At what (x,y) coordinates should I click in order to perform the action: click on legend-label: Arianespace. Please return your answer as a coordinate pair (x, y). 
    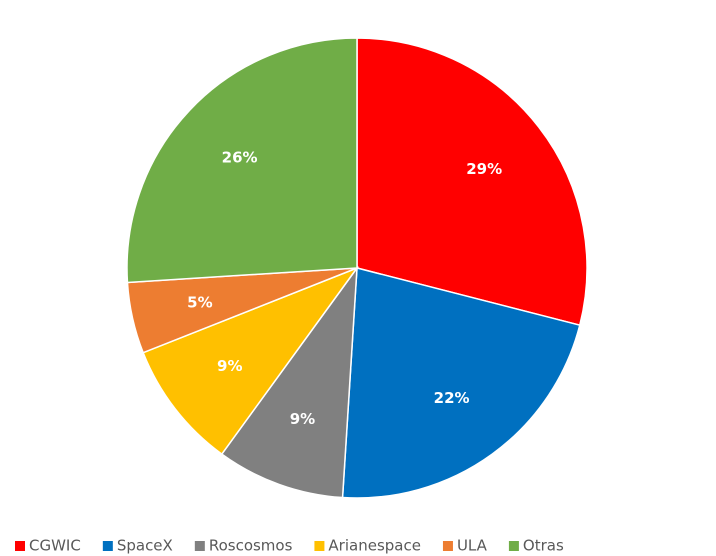
    Looking at the image, I should click on (374, 546).